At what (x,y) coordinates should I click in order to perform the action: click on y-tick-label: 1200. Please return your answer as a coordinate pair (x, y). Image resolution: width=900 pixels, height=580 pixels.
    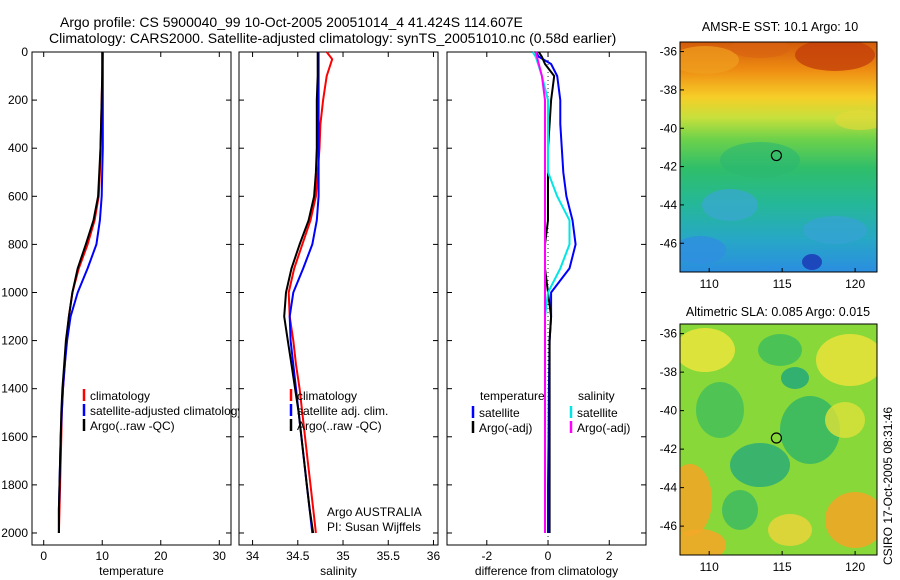
    Looking at the image, I should click on (14, 341).